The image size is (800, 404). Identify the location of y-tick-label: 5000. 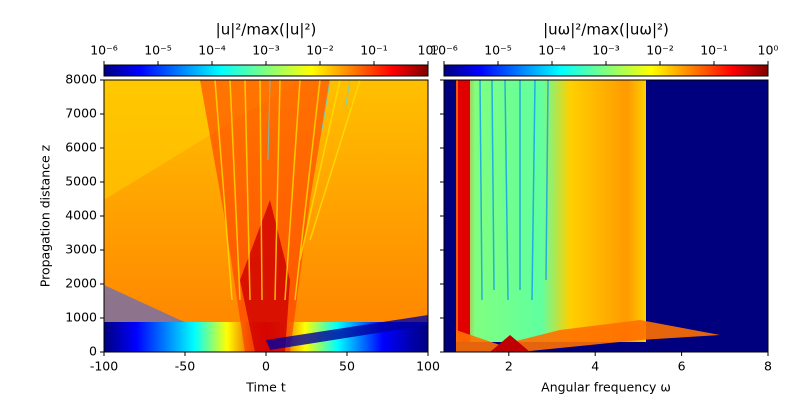
(81, 181).